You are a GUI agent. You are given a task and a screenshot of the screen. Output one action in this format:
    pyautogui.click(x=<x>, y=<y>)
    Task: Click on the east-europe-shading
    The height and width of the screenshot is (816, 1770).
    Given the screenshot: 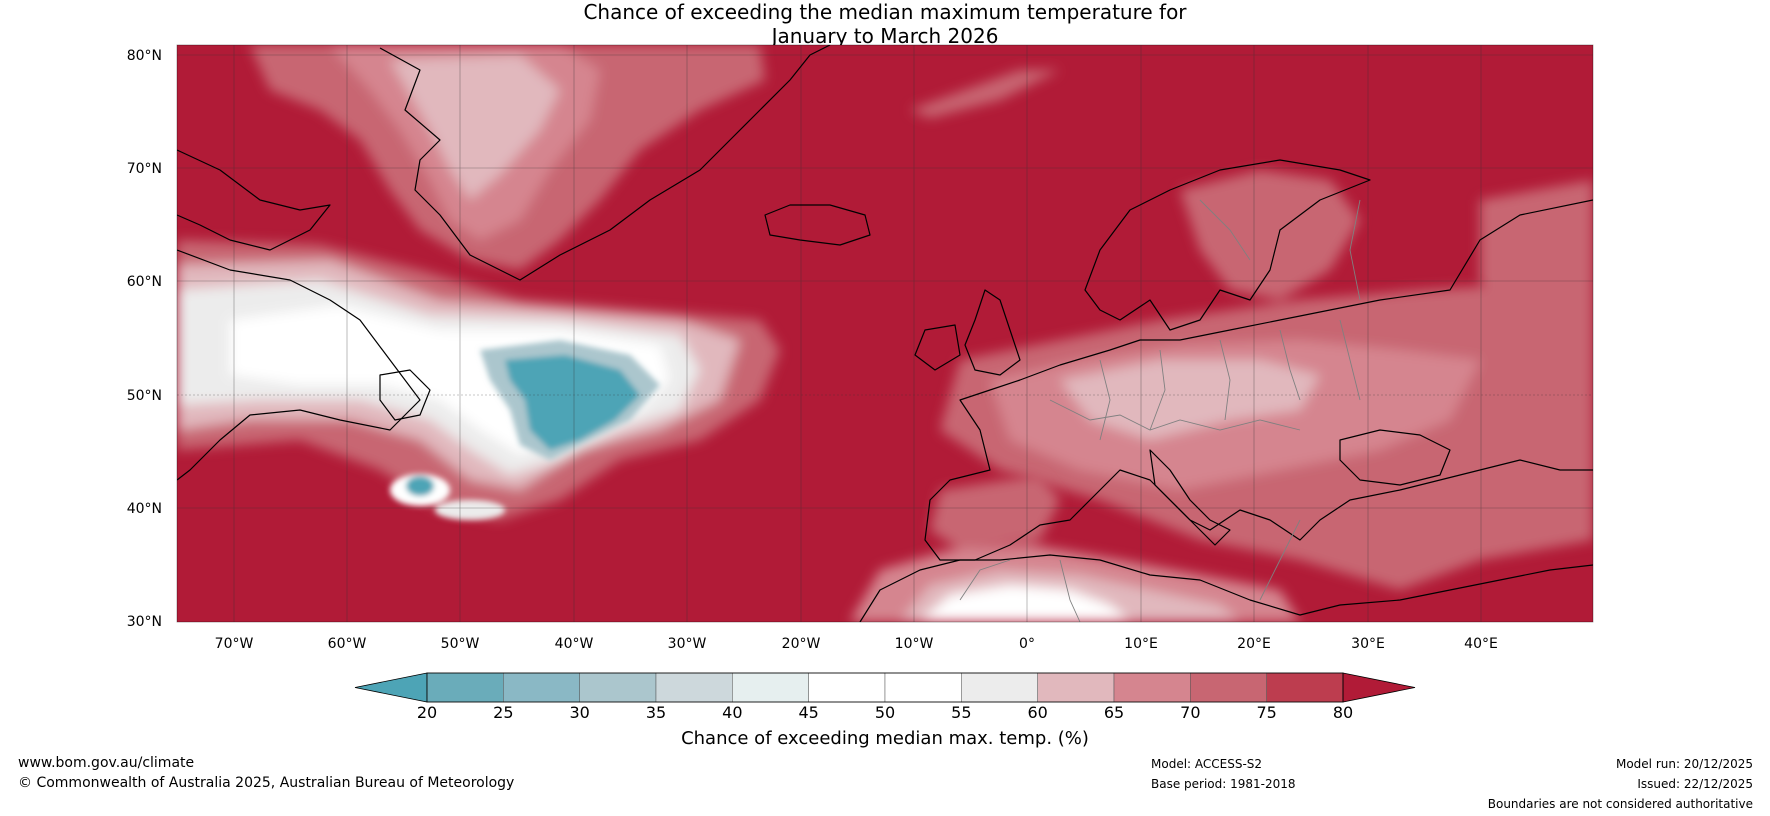 What is the action you would take?
    pyautogui.click(x=1536, y=255)
    